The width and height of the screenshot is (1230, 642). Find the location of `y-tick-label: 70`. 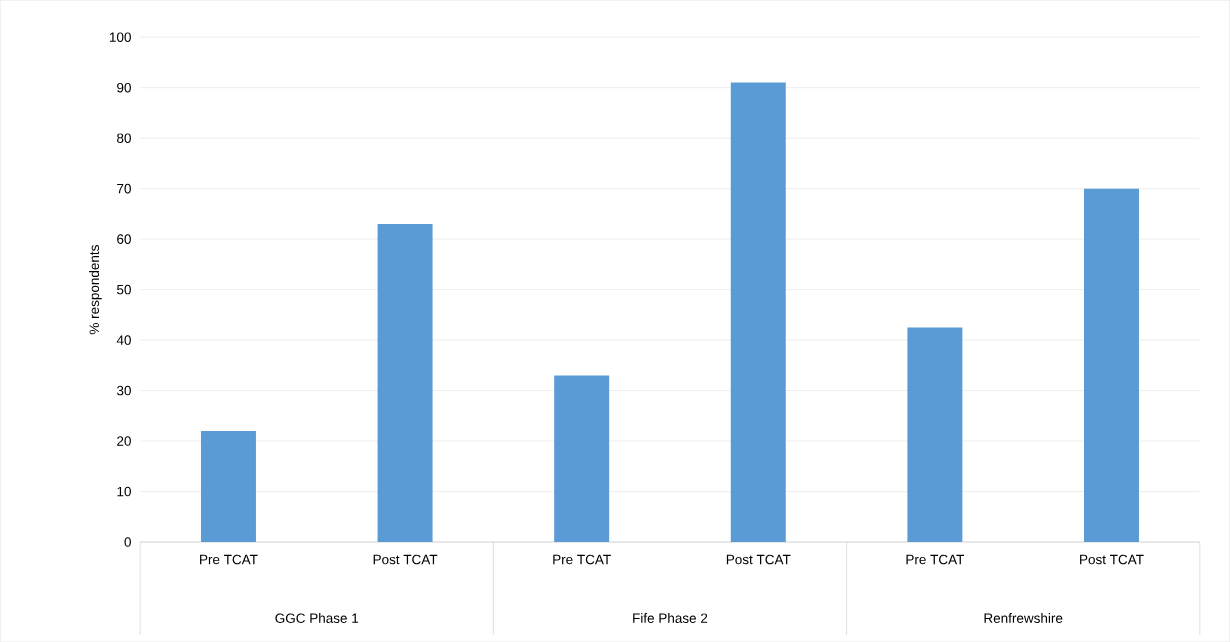

y-tick-label: 70 is located at coordinates (124, 188).